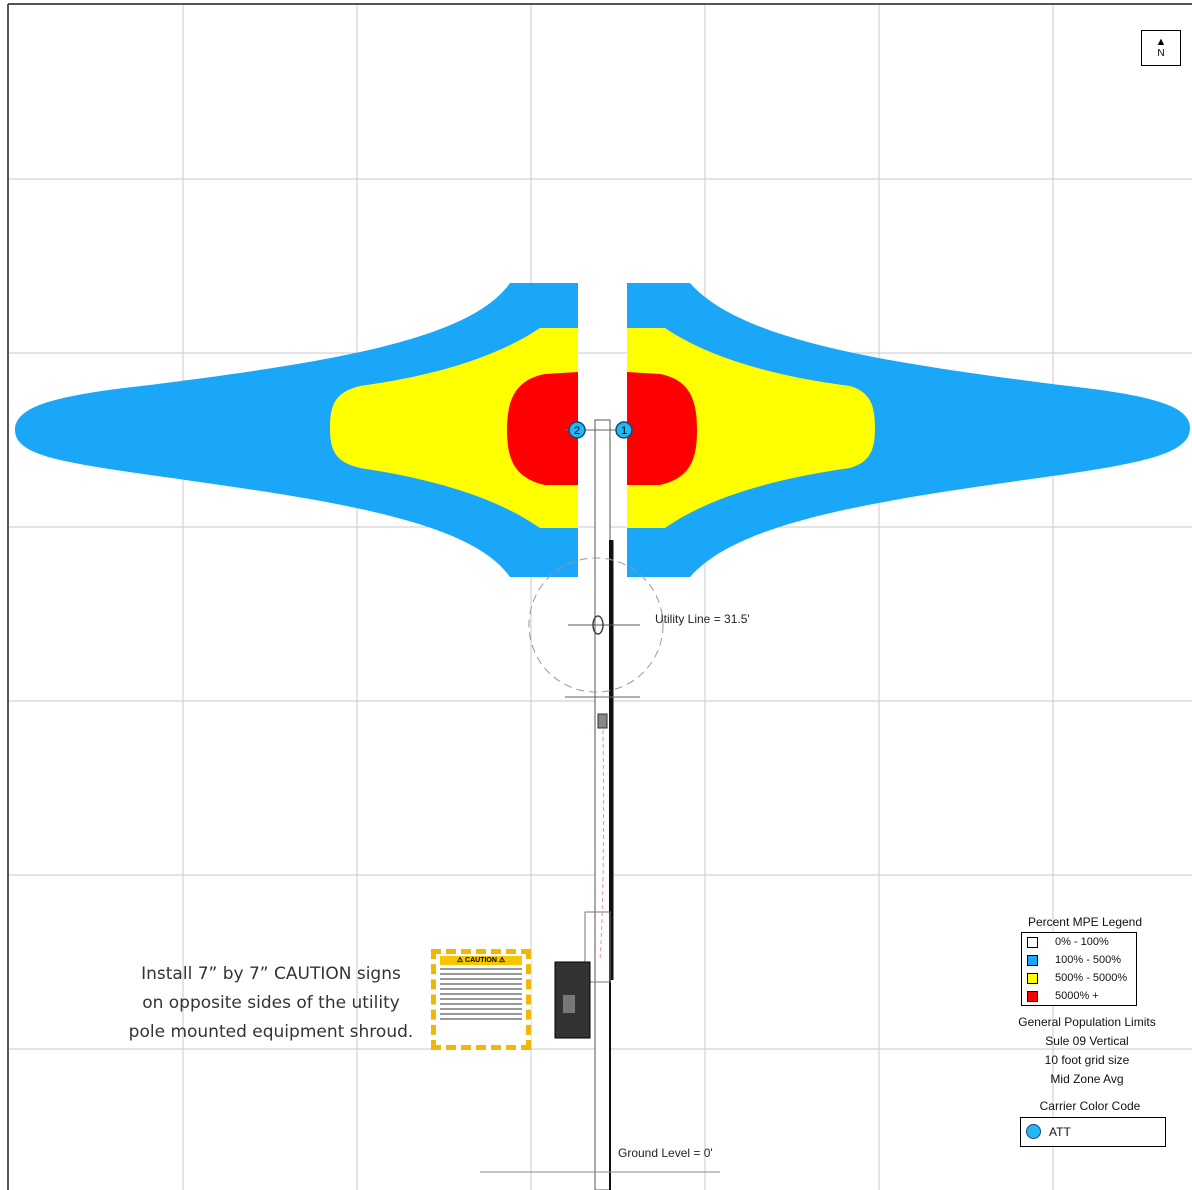  I want to click on north-arrow-icon: ▲ N, so click(1161, 48).